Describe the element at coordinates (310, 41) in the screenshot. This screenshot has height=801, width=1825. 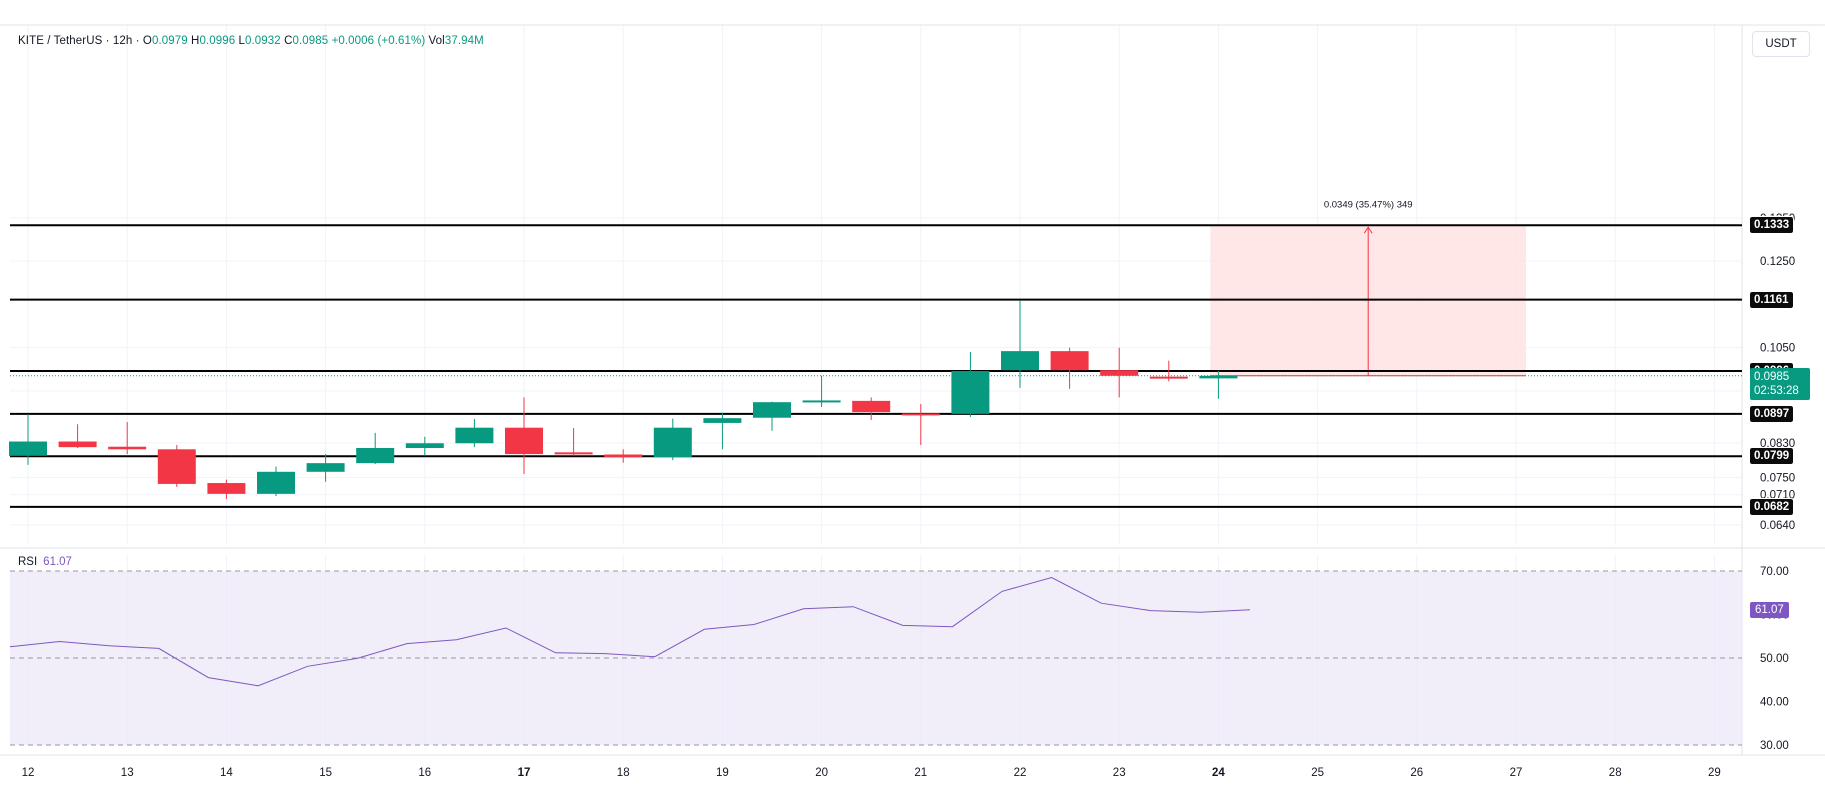
I see `close-value: 0.0985` at that location.